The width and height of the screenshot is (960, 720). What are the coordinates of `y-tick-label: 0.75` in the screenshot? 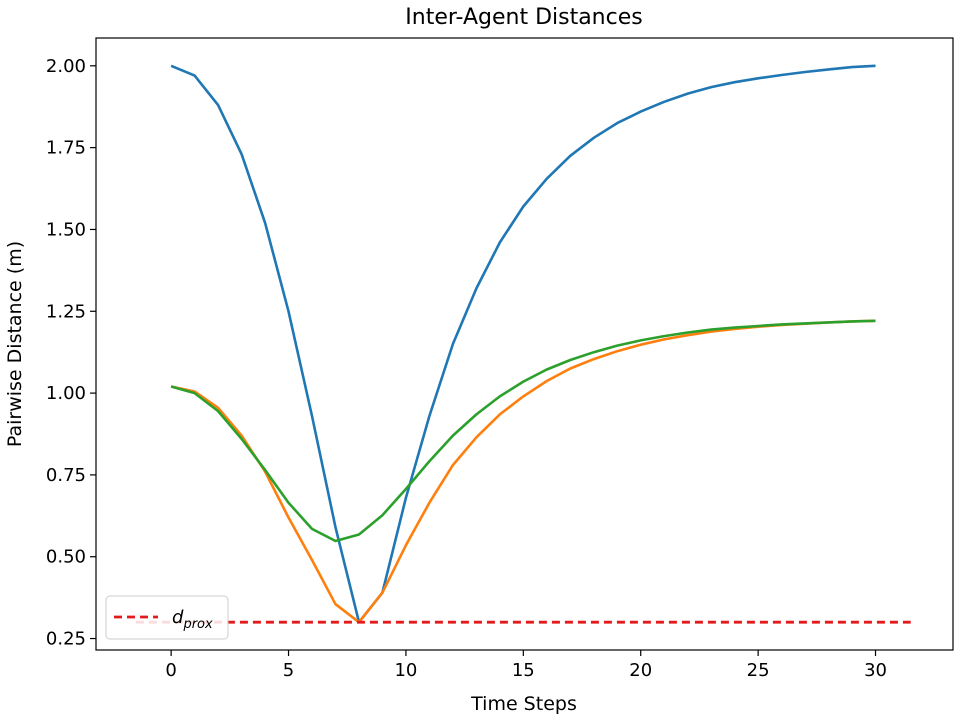 It's located at (66, 475).